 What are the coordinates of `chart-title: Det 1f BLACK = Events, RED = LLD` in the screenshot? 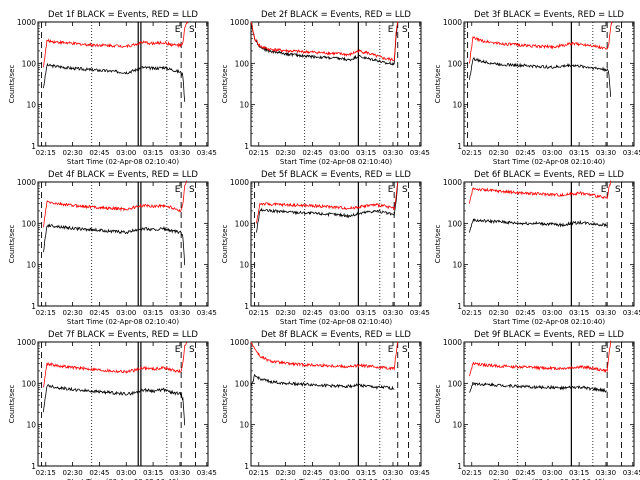 It's located at (123, 15).